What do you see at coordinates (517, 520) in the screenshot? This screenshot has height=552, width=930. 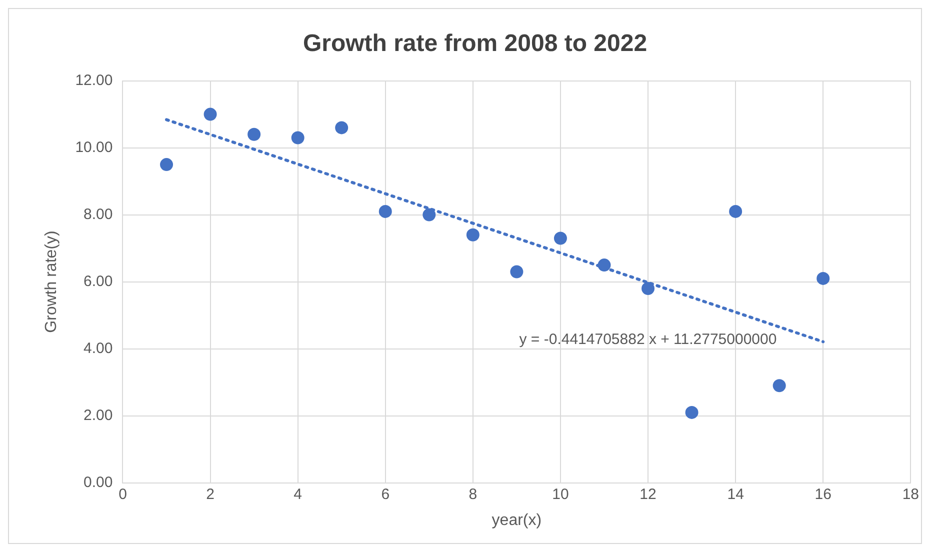 I see `x-axis-title: year(x)` at bounding box center [517, 520].